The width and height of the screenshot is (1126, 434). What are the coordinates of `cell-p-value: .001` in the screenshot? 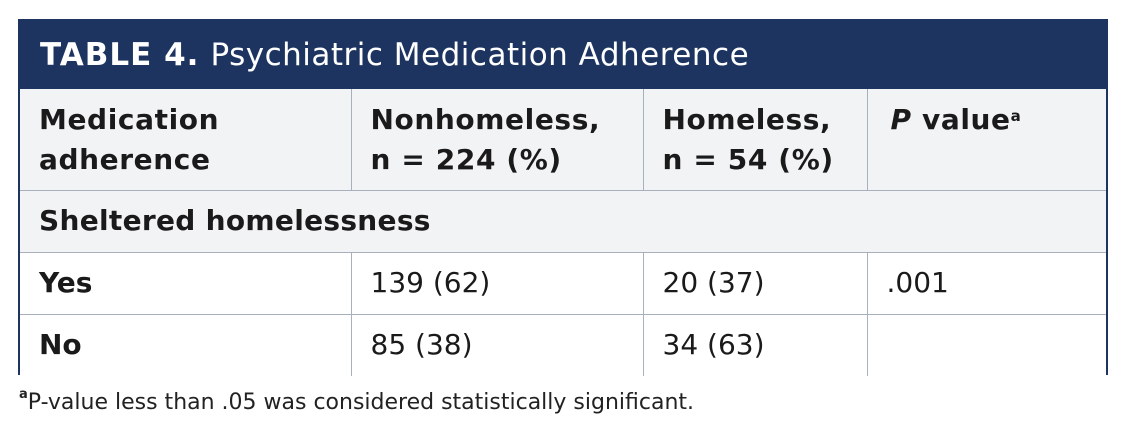 It's located at (986, 283).